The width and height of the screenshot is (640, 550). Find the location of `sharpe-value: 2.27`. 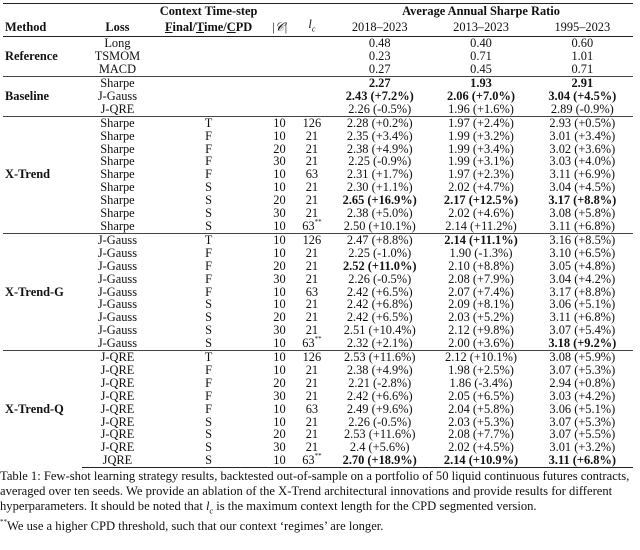

sharpe-value: 2.27 is located at coordinates (380, 82).